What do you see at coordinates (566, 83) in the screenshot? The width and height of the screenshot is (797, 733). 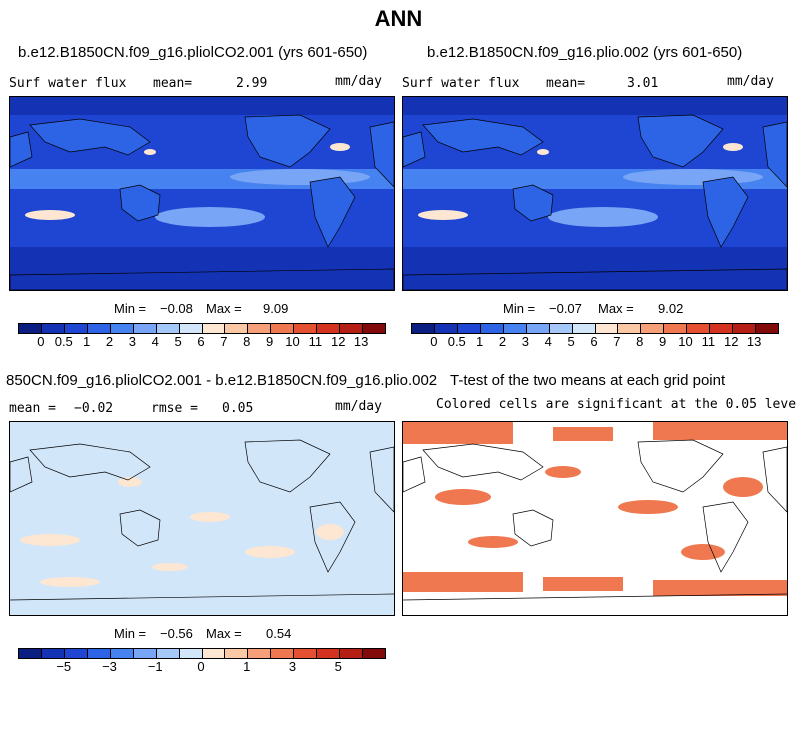 I see `panel2-mean-label: mean=` at bounding box center [566, 83].